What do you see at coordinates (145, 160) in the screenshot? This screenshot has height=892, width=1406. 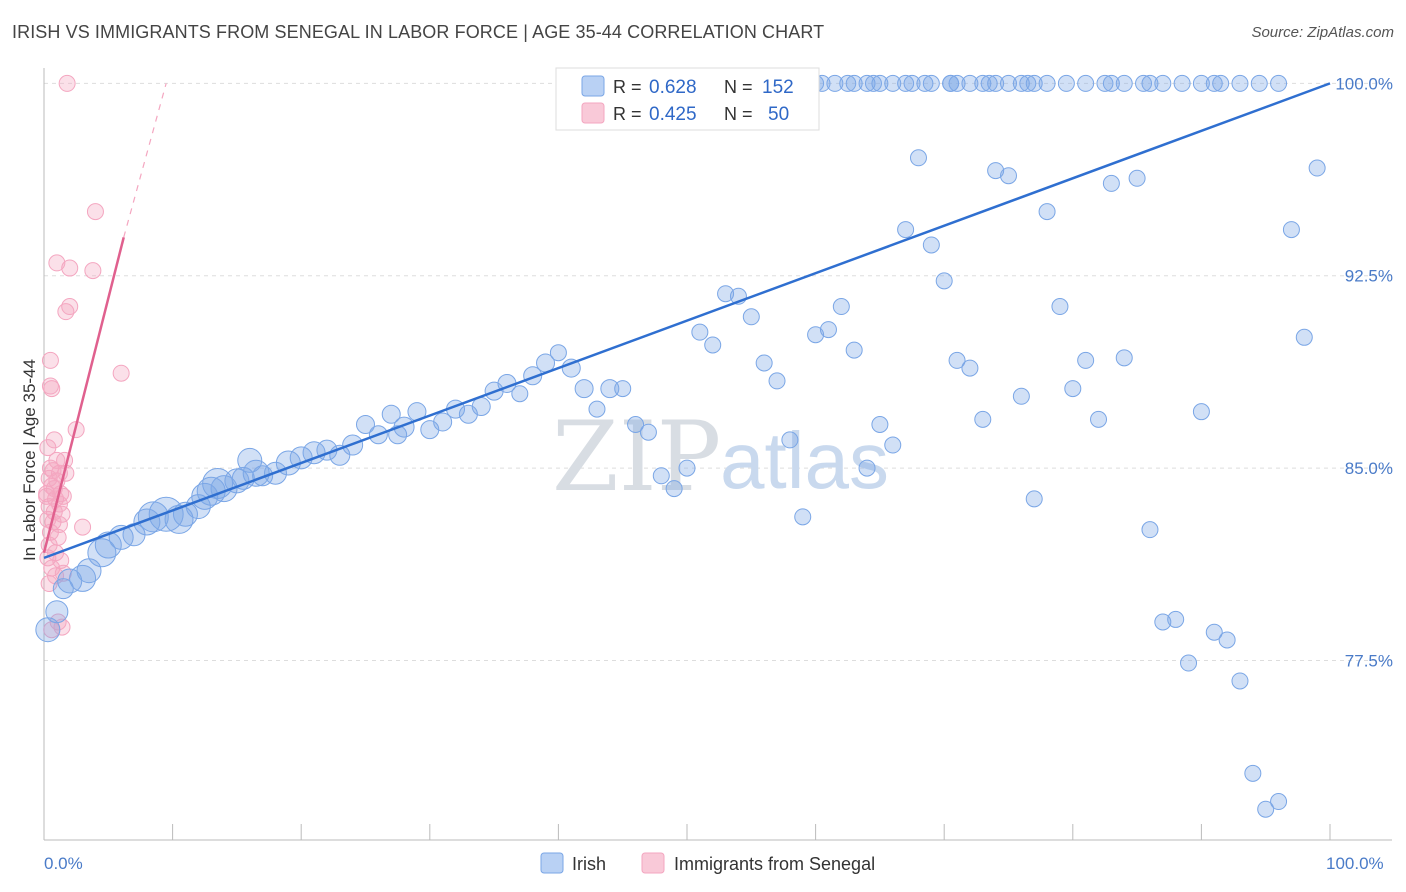 I see `senegal-trend-extension` at bounding box center [145, 160].